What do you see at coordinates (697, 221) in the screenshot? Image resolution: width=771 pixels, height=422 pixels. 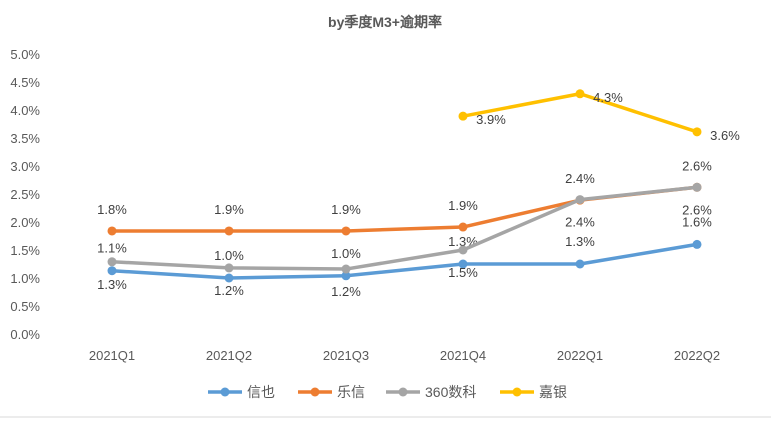 I see `data-label: 1.6%` at bounding box center [697, 221].